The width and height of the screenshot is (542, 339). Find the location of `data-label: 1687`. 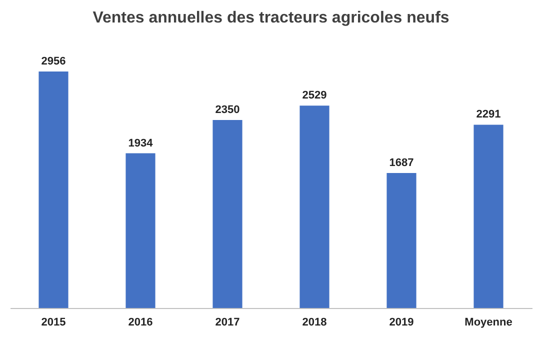

data-label: 1687 is located at coordinates (401, 163).